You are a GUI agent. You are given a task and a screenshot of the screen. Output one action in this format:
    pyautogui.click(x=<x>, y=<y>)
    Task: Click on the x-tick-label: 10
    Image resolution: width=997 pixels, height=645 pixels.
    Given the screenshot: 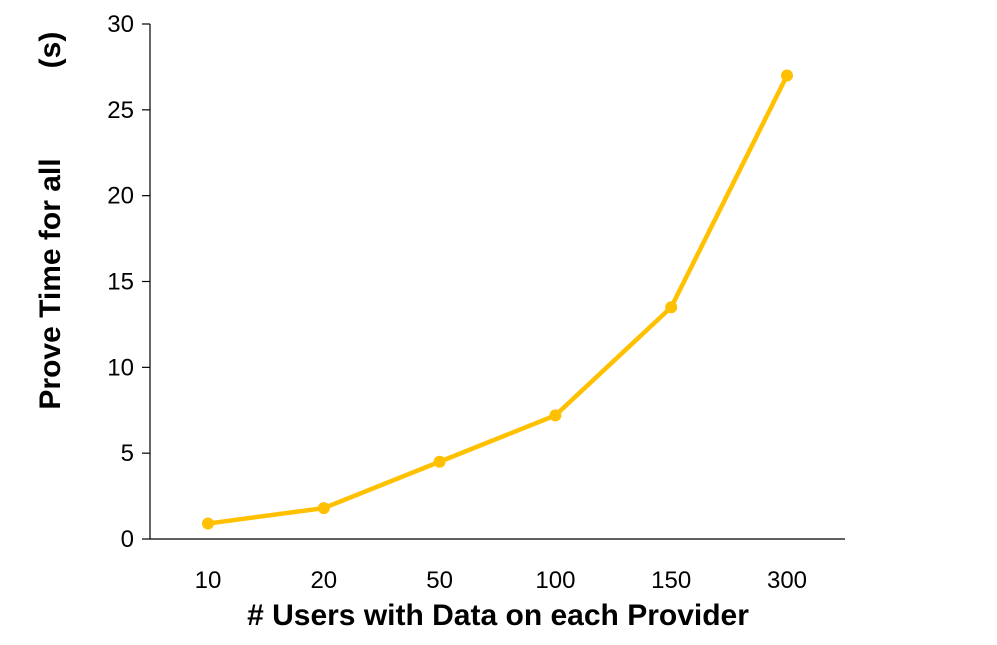 What is the action you would take?
    pyautogui.click(x=208, y=580)
    